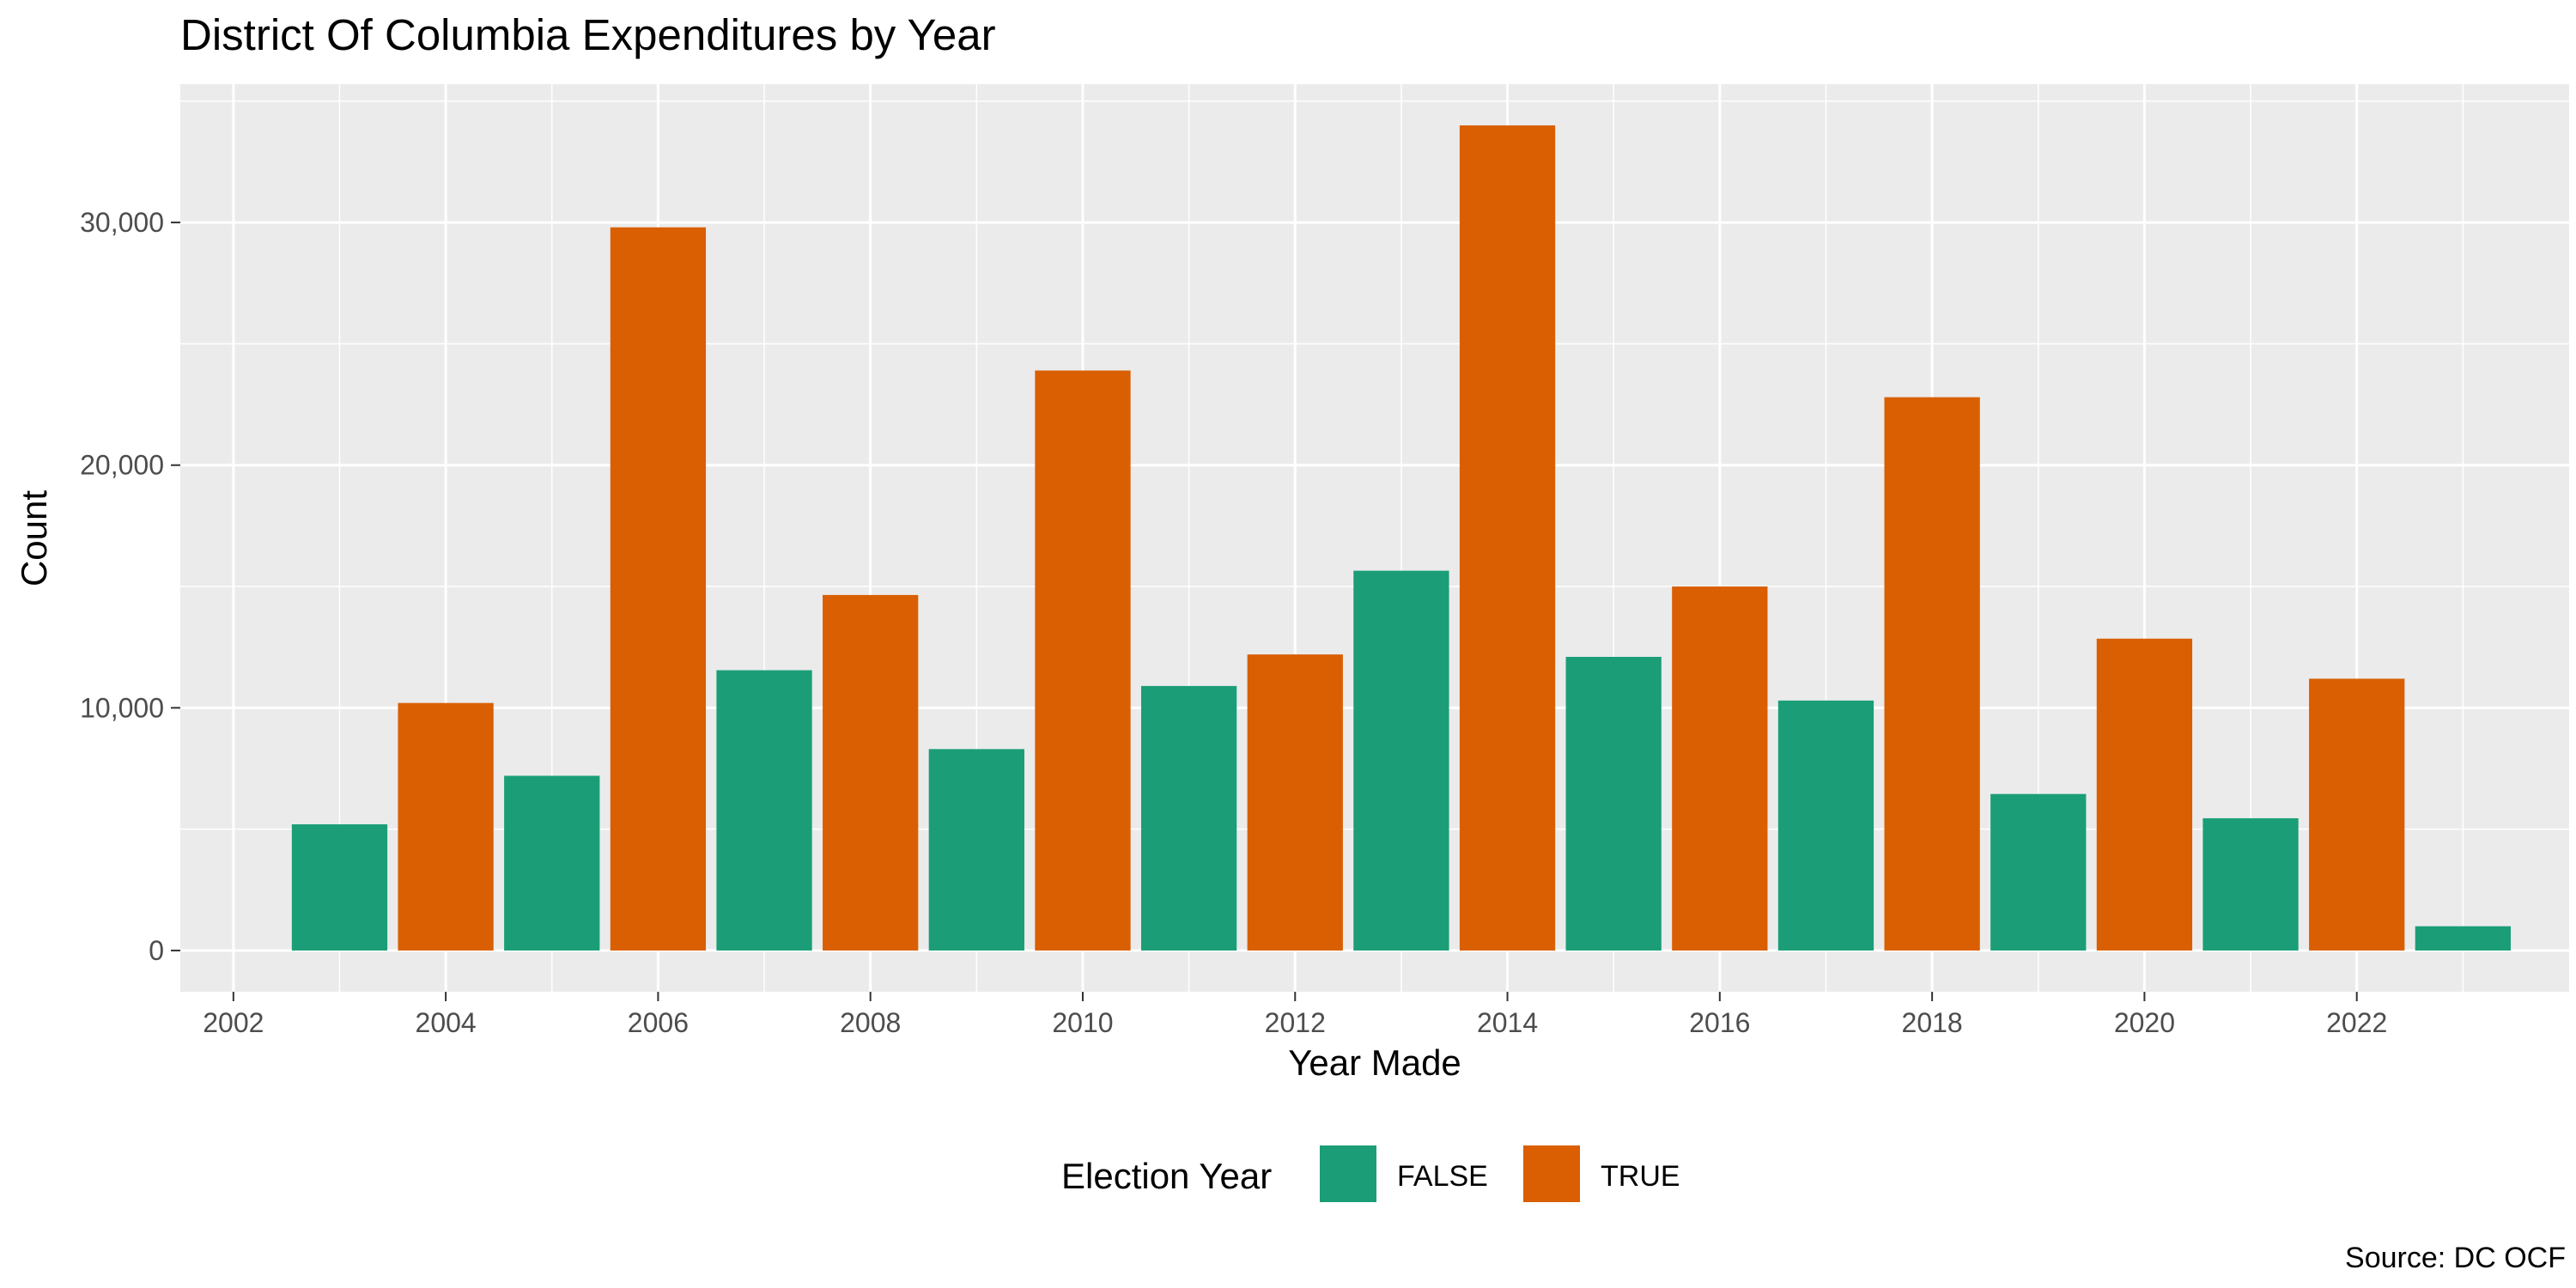 The height and width of the screenshot is (1288, 2576). Describe the element at coordinates (34, 538) in the screenshot. I see `y-axis-title: Count` at that location.